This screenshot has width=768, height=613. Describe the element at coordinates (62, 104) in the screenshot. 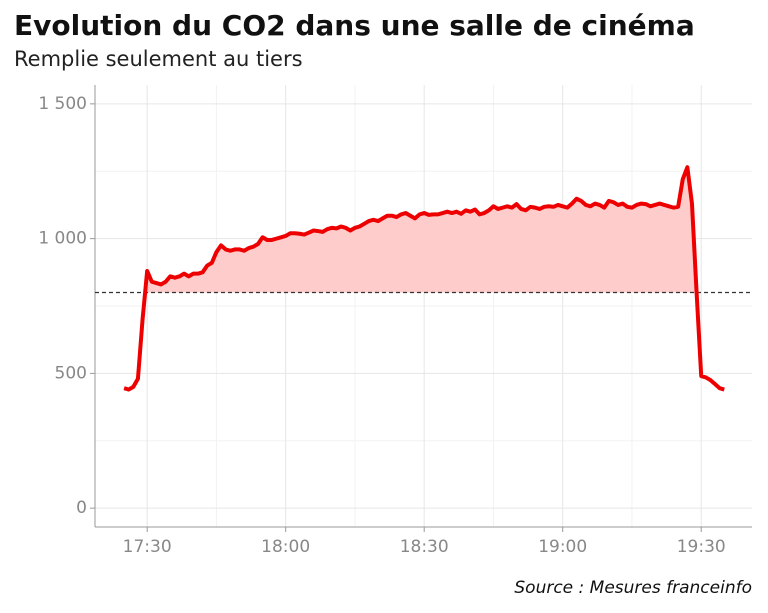

I see `y-tick-label: 1 500` at that location.